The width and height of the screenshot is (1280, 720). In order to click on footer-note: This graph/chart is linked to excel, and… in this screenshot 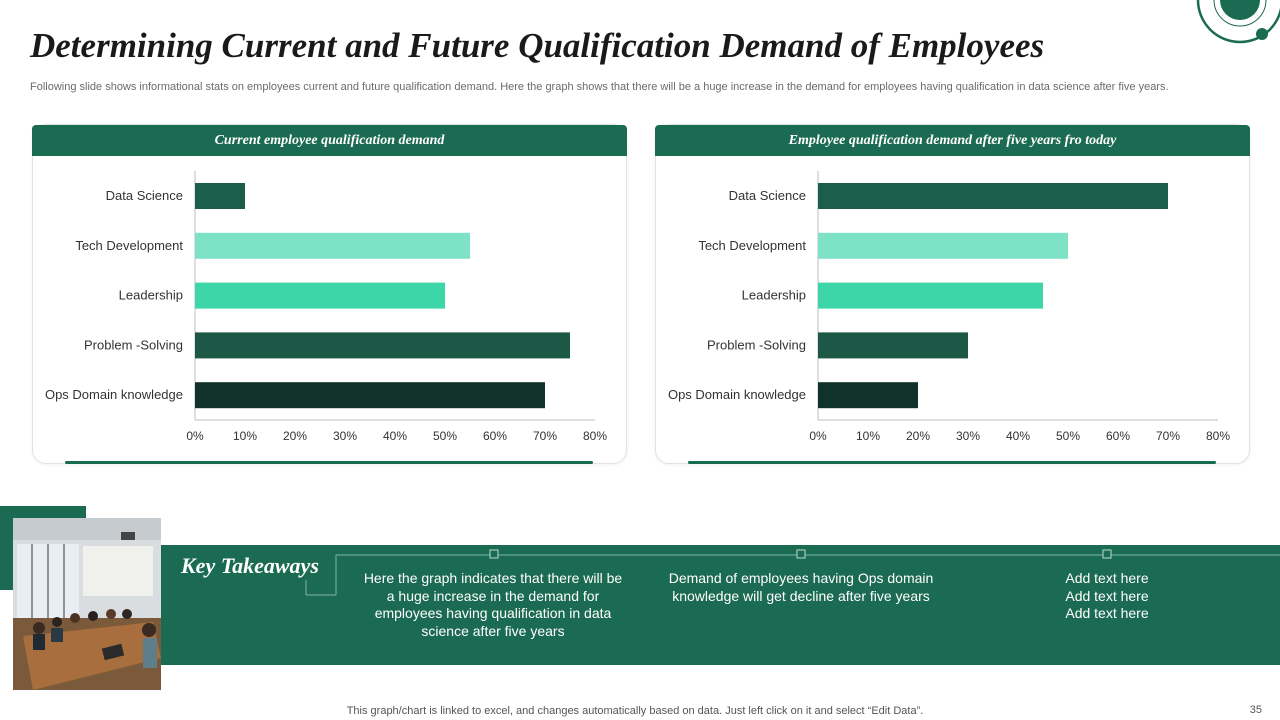, I will do `click(635, 711)`.